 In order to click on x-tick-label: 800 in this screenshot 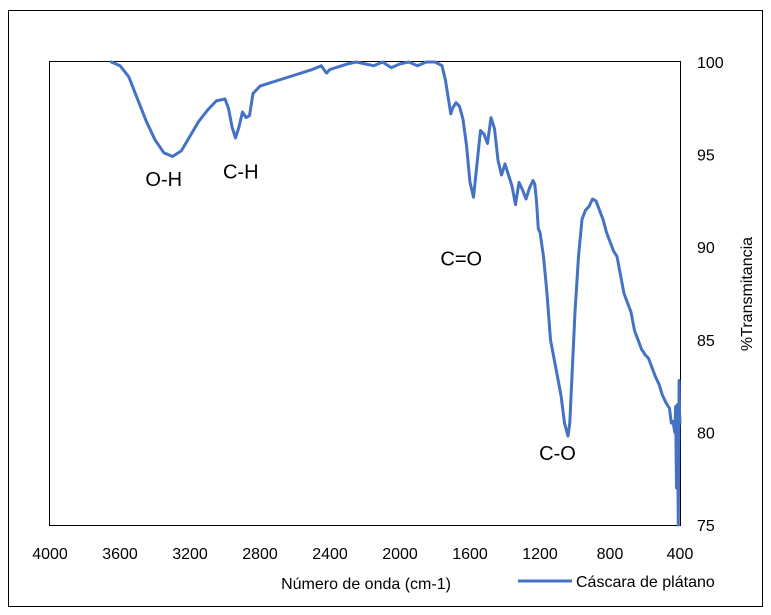, I will do `click(610, 554)`.